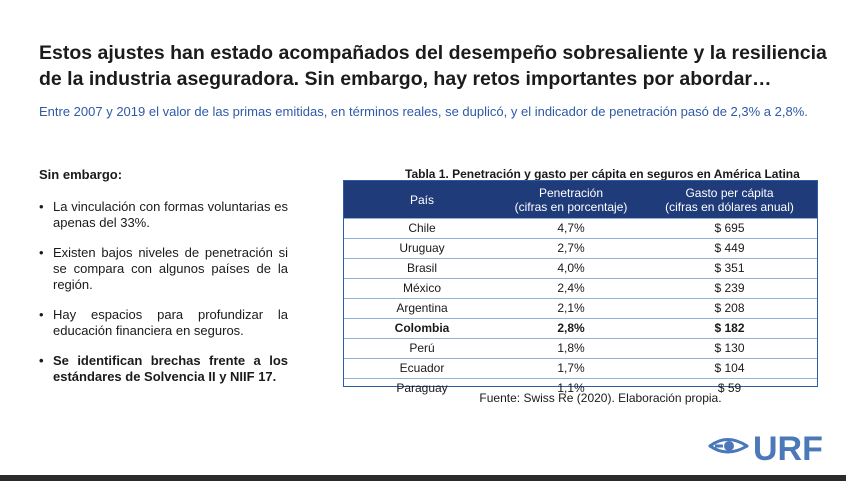  I want to click on table-row: Perú 1,8% $ 130, so click(580, 348).